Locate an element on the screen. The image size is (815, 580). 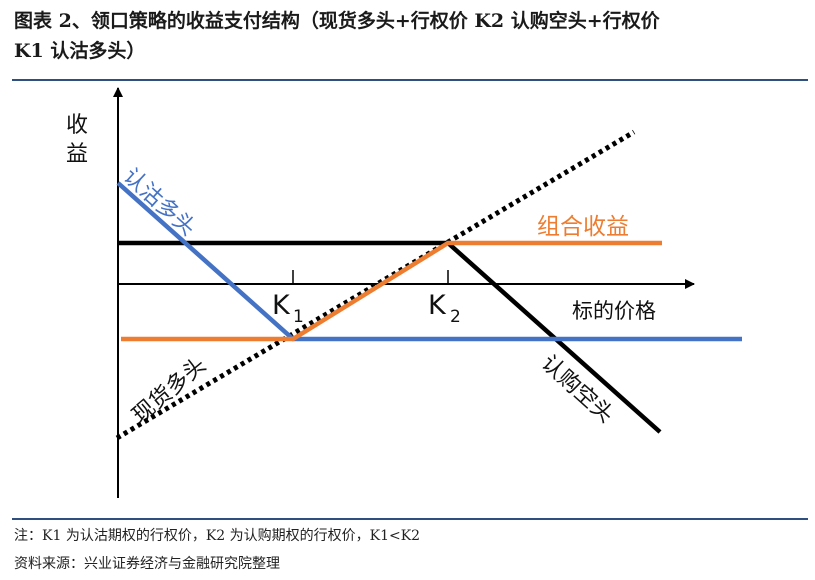
footnote: 注：K1 为认沽期权的行权价，K2 为认购期权的行权价，K1<K2 is located at coordinates (217, 536).